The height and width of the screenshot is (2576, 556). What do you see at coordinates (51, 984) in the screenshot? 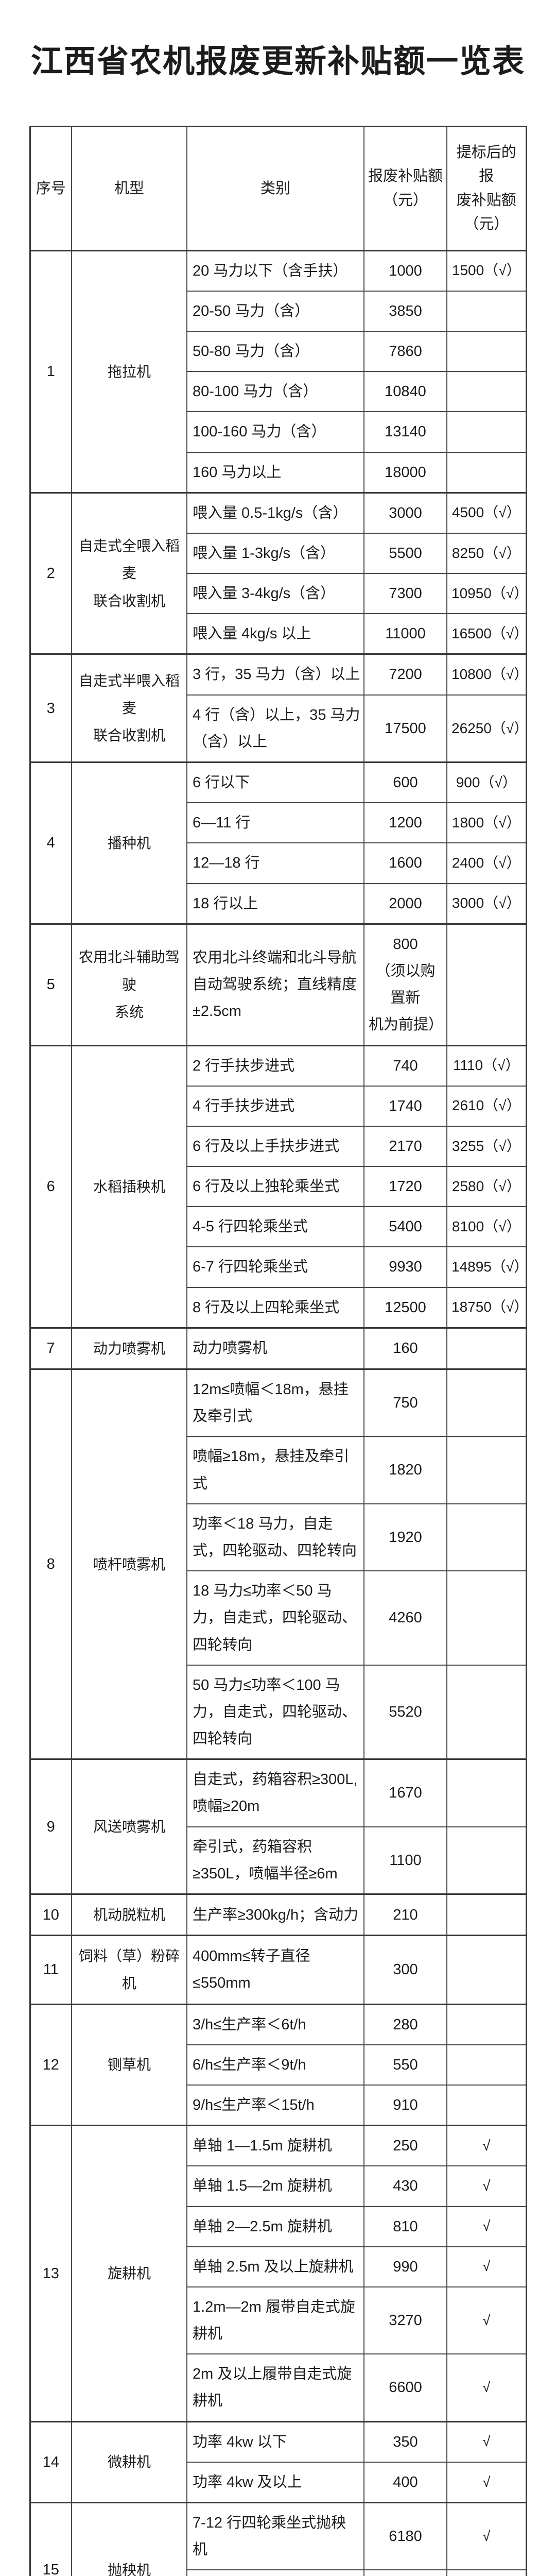
I see `serial-cell: 5` at bounding box center [51, 984].